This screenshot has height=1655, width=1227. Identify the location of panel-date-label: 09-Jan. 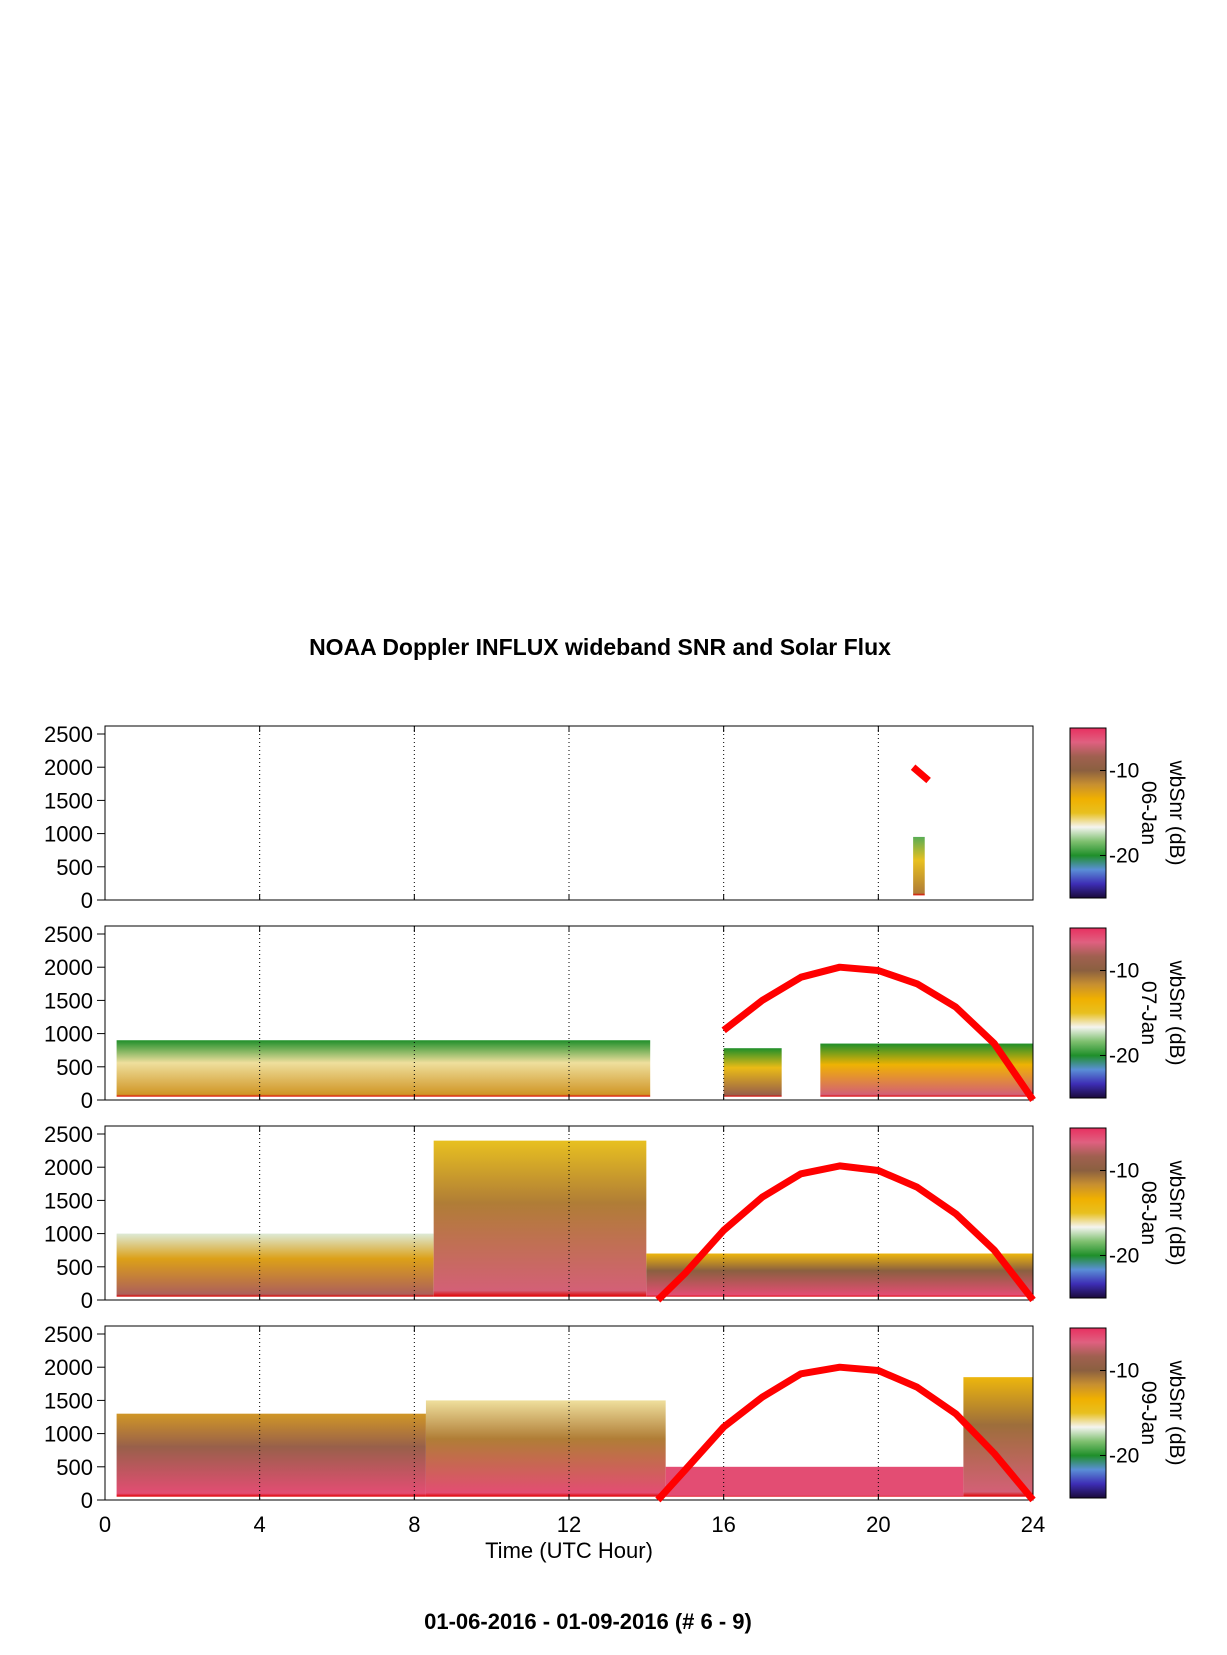
(1148, 1413).